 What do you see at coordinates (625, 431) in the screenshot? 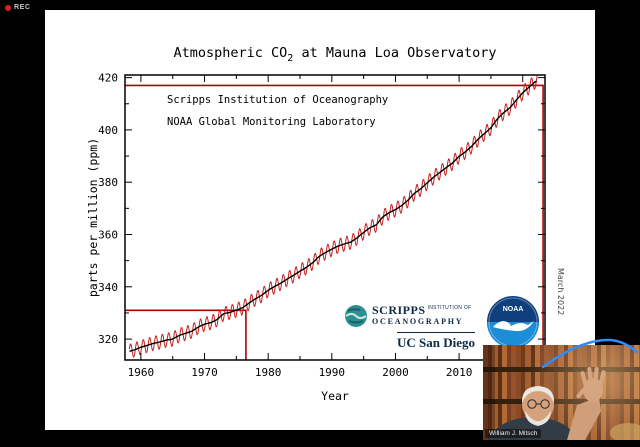
I see `desk-lamp-glow` at bounding box center [625, 431].